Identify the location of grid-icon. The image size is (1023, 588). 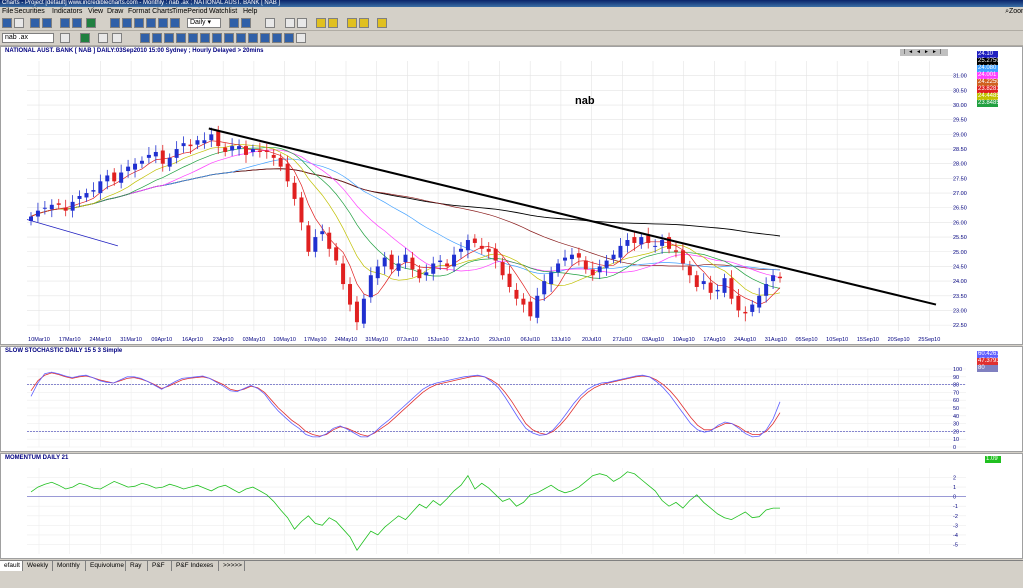
(115, 23).